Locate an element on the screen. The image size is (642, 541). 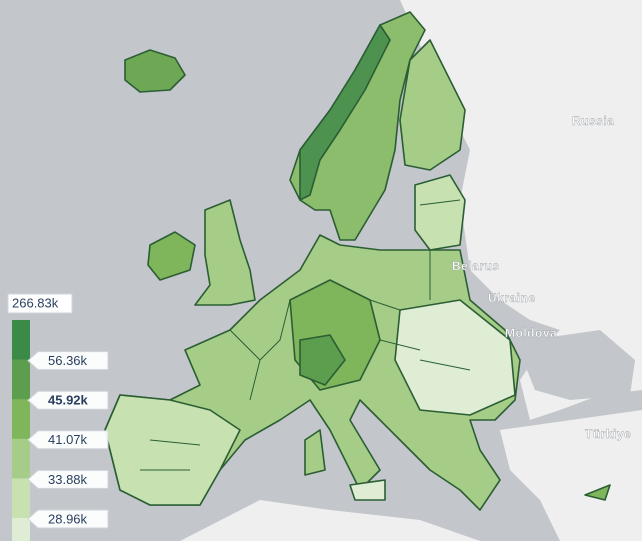
legend-tick-box is located at coordinates (40, 303).